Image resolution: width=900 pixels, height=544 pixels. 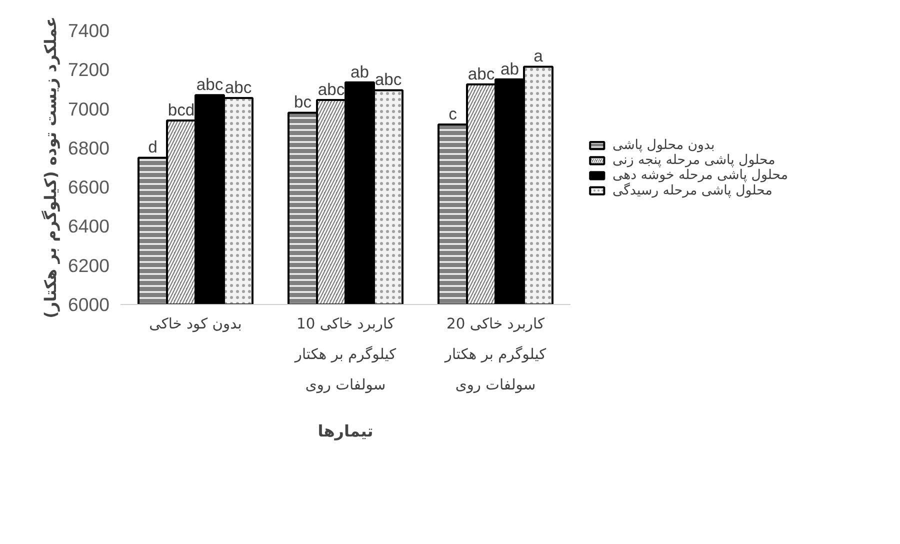 What do you see at coordinates (452, 114) in the screenshot?
I see `data-label: c` at bounding box center [452, 114].